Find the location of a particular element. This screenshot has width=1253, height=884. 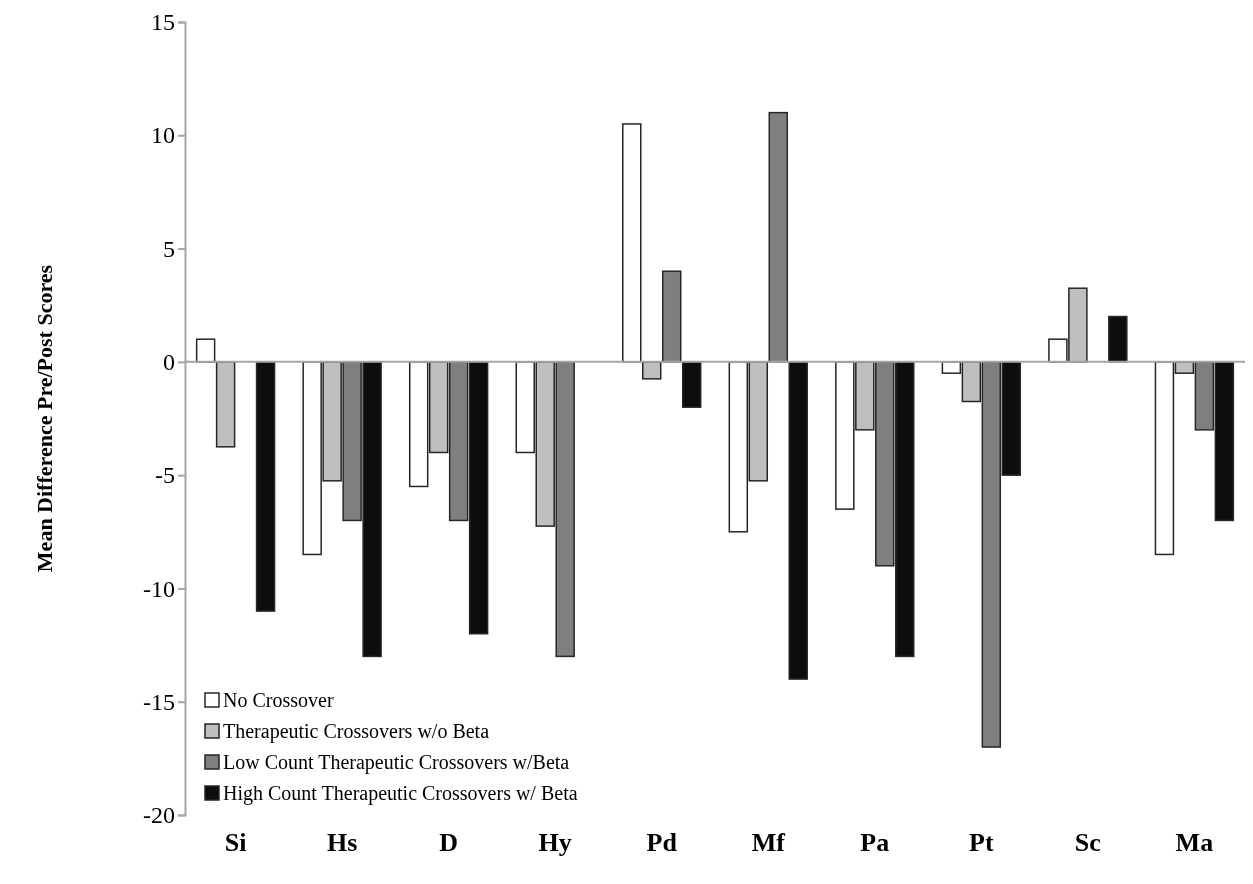

legend-label: Low Count Therapeutic Crossovers w/Beta is located at coordinates (396, 762).